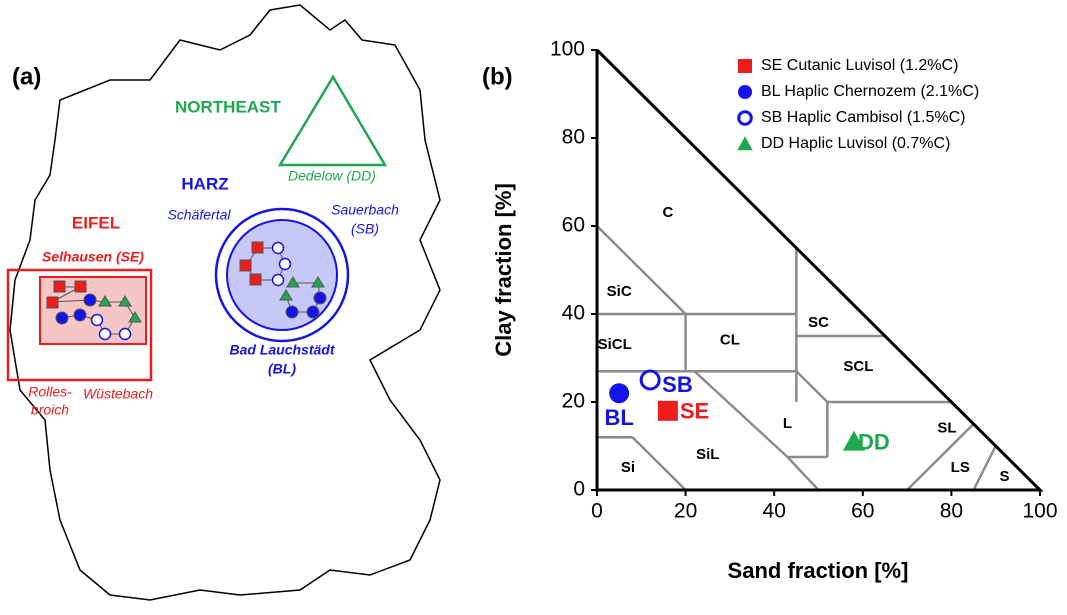  What do you see at coordinates (50, 410) in the screenshot?
I see `site-label: broich` at bounding box center [50, 410].